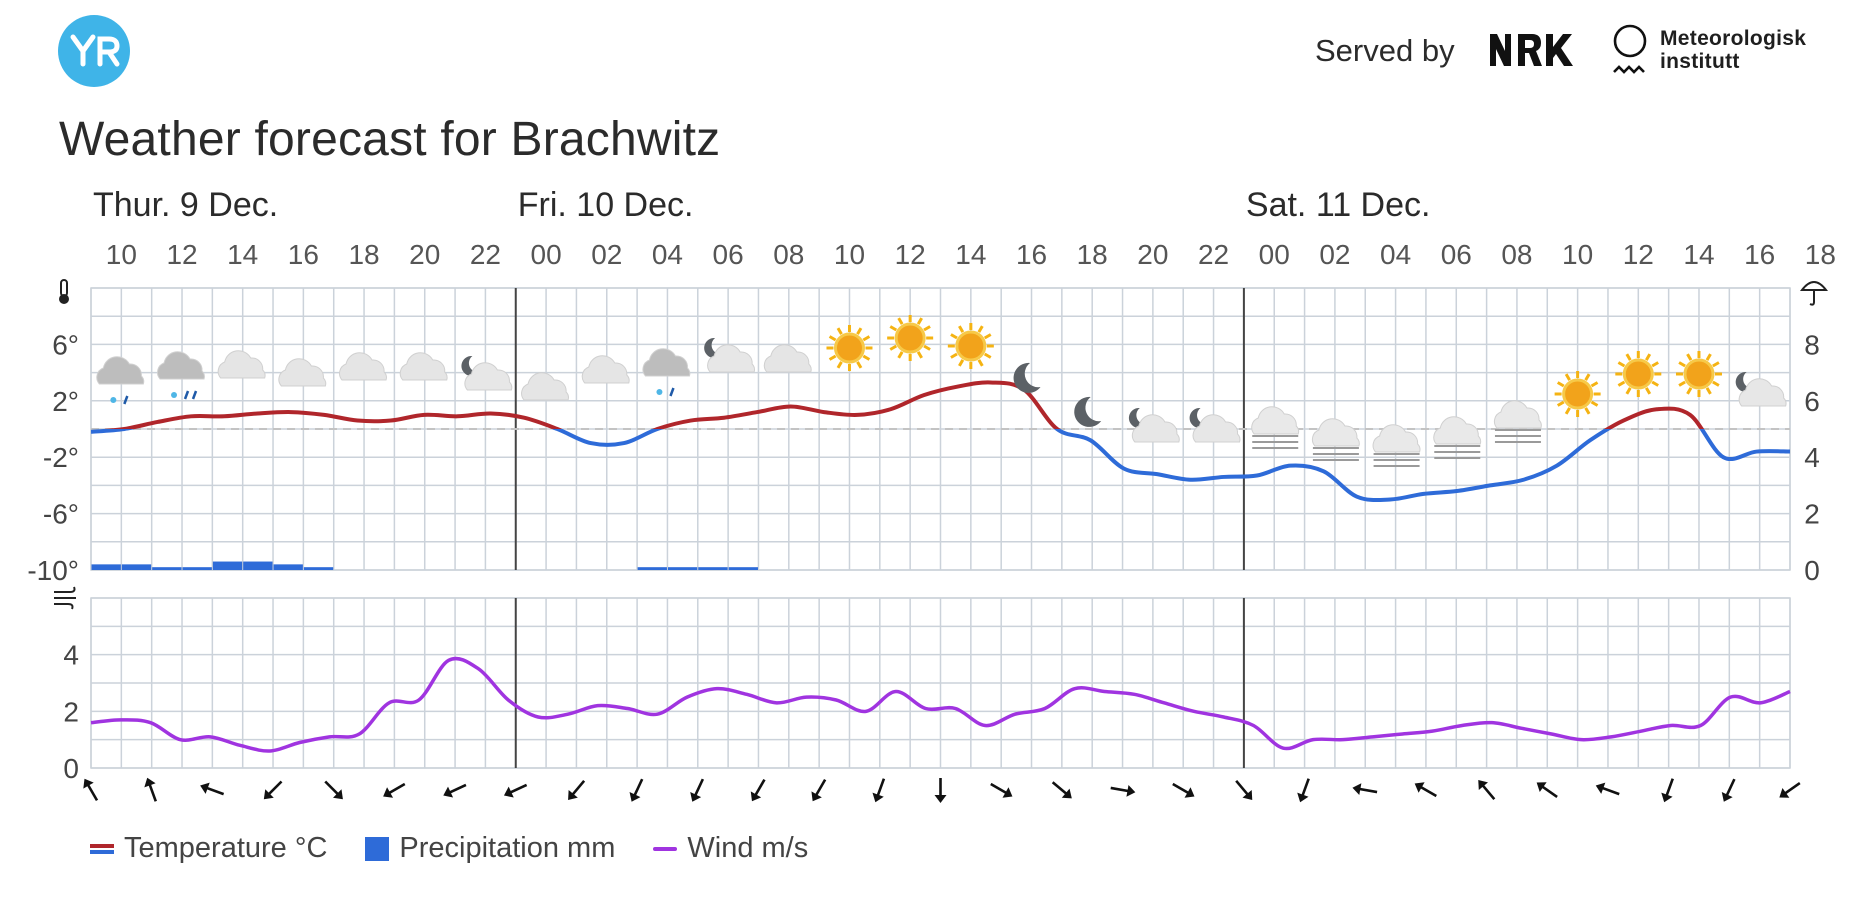  I want to click on temperature-axis-tick: 6°, so click(65, 344).